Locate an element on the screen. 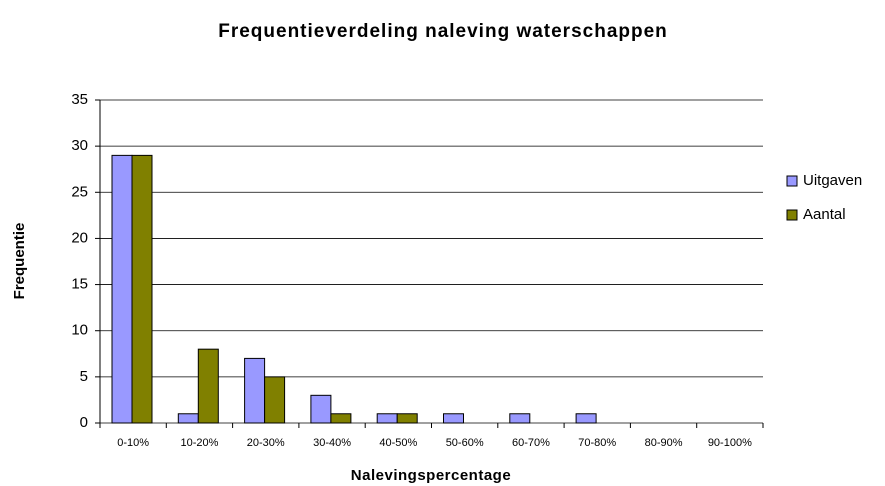  y-tick-label: 0 is located at coordinates (84, 422).